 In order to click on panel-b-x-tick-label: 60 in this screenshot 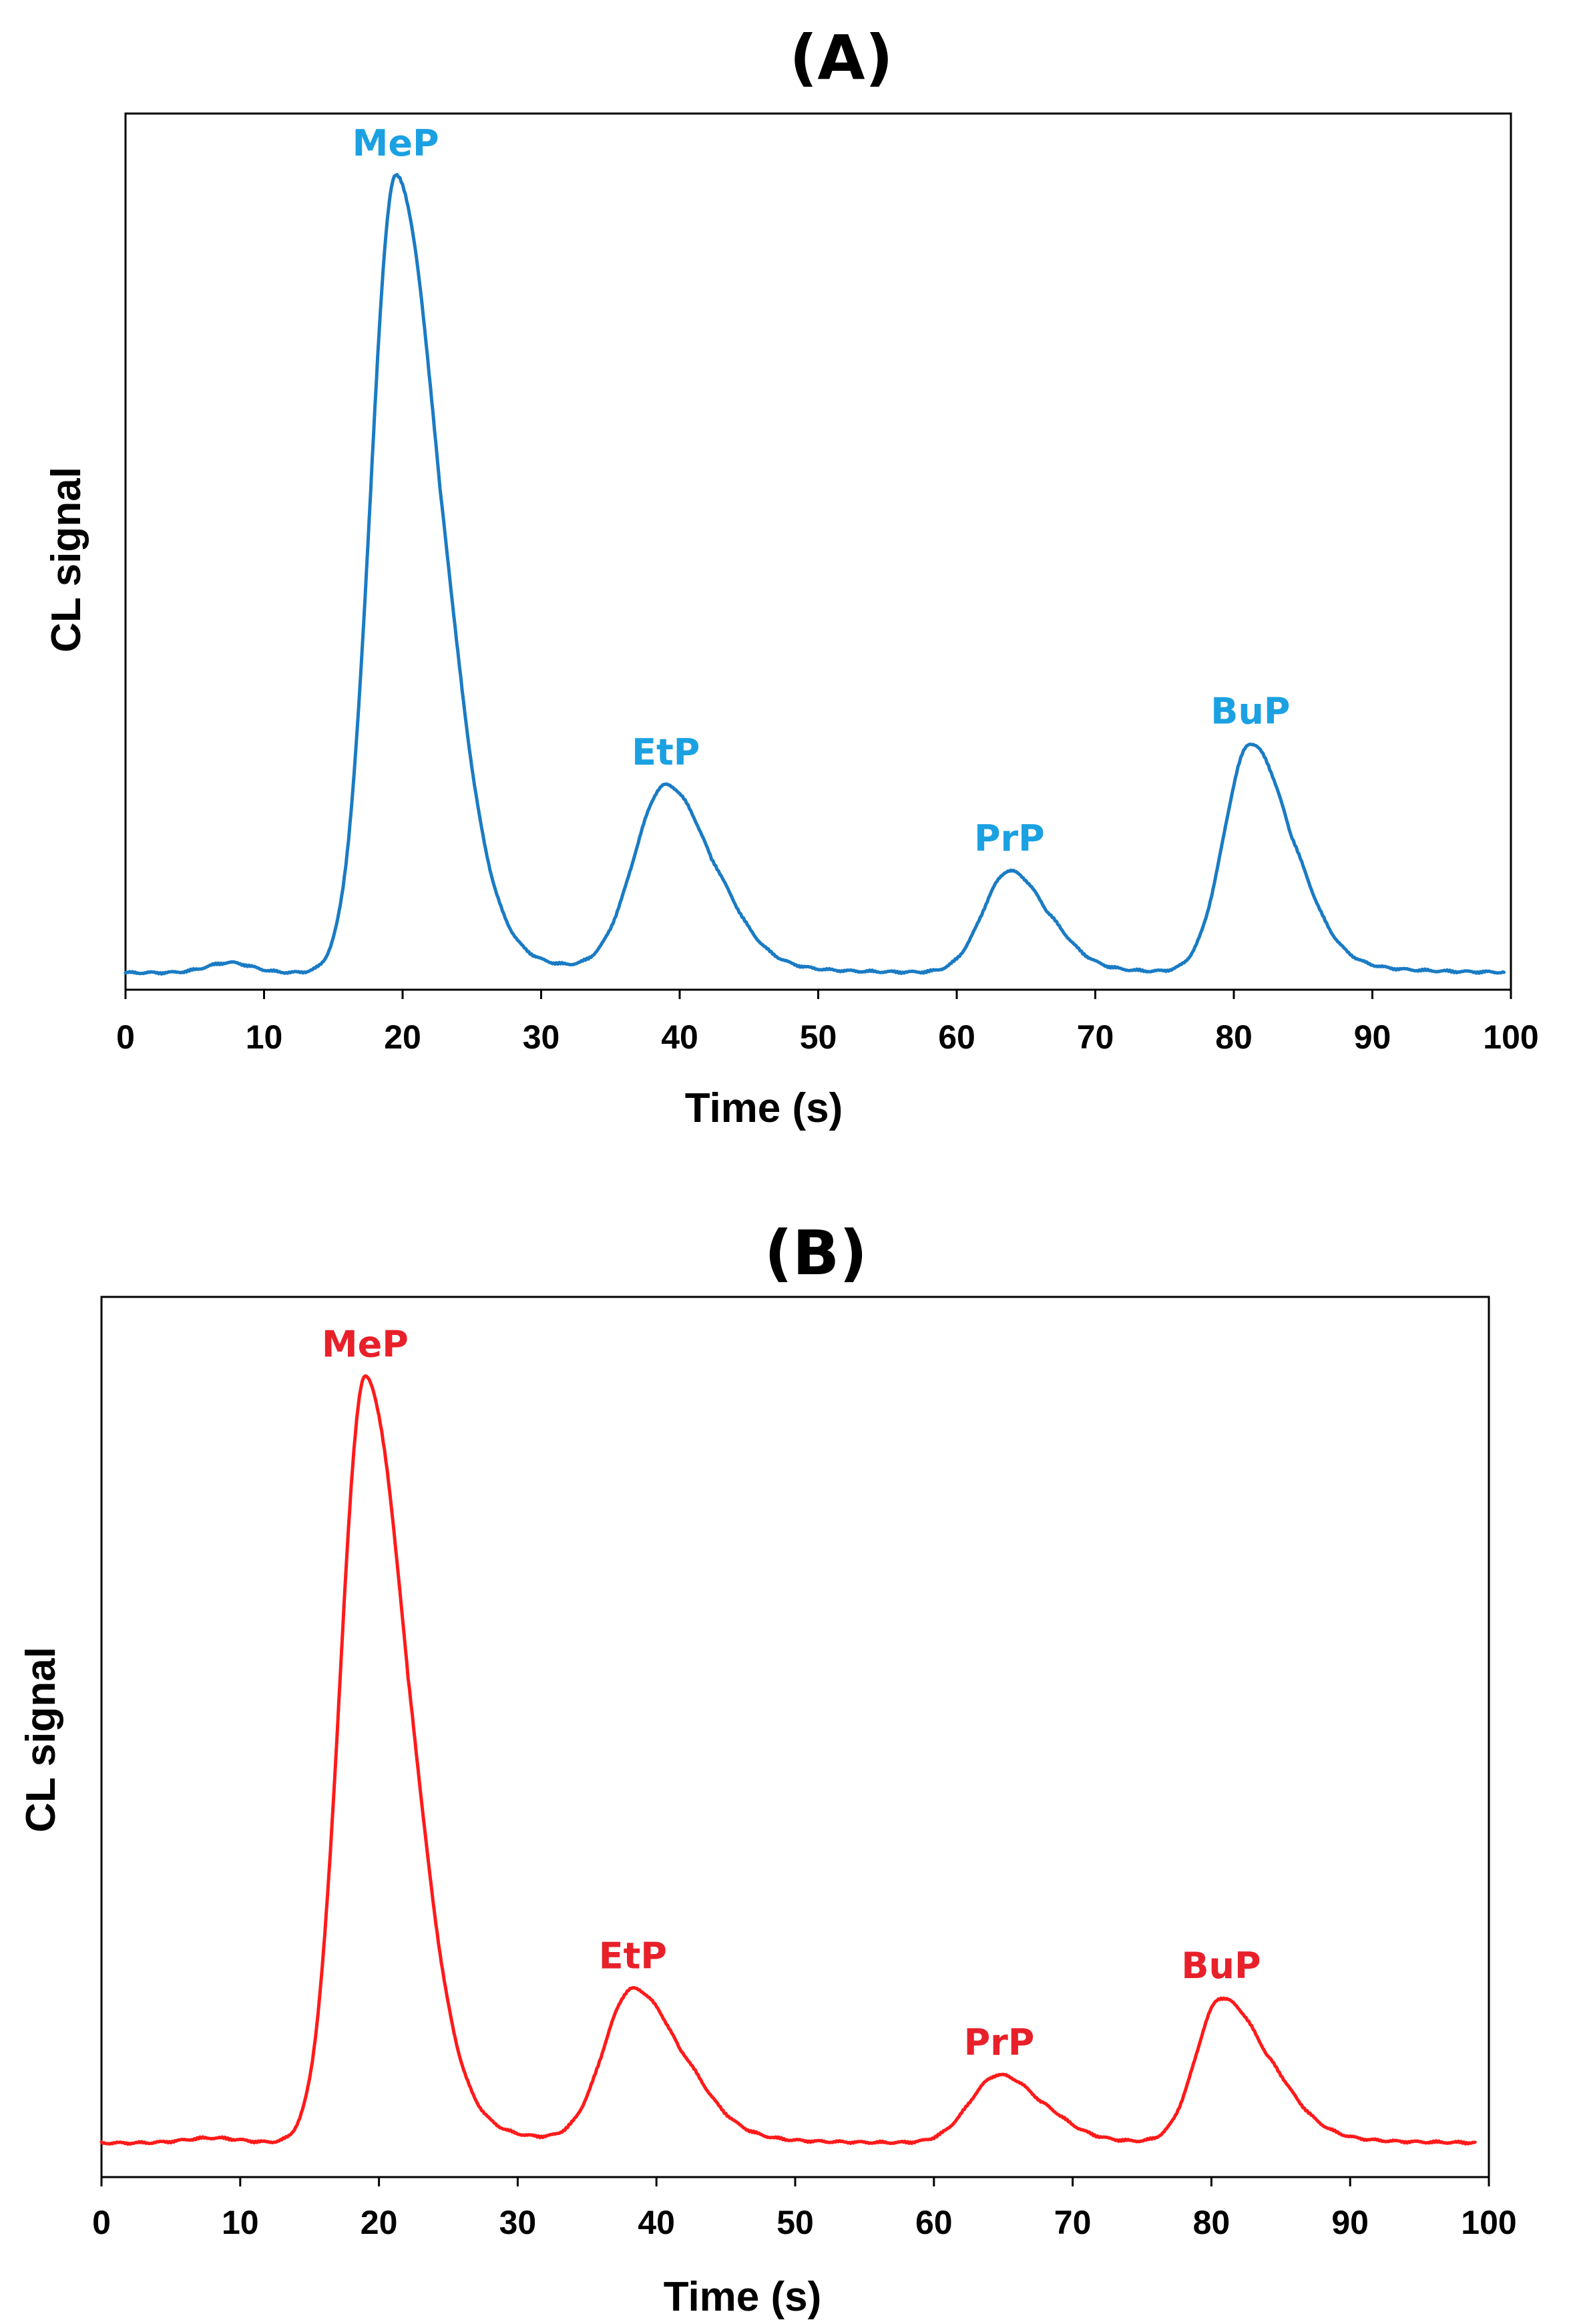, I will do `click(934, 2222)`.